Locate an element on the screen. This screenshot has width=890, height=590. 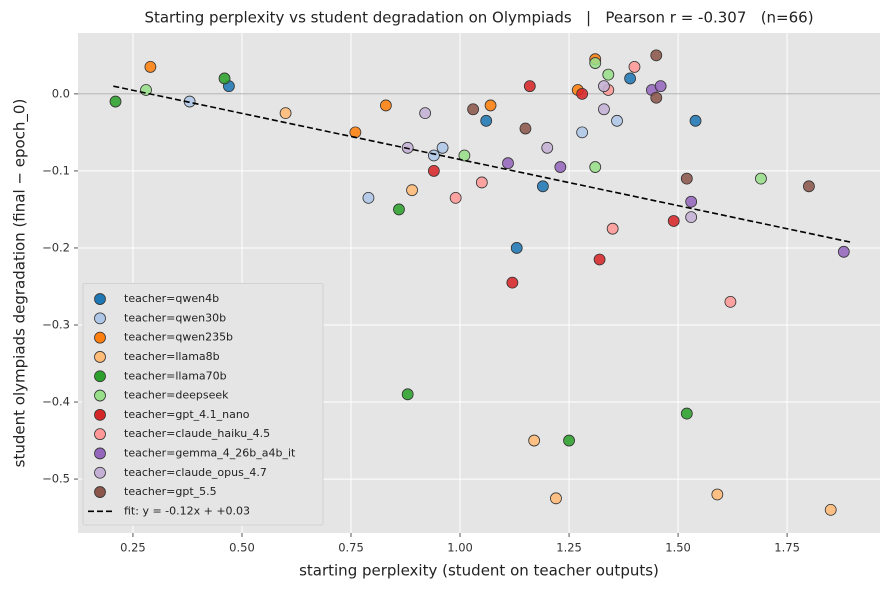
legend-label: teacher=gpt_5.5 is located at coordinates (170, 491).